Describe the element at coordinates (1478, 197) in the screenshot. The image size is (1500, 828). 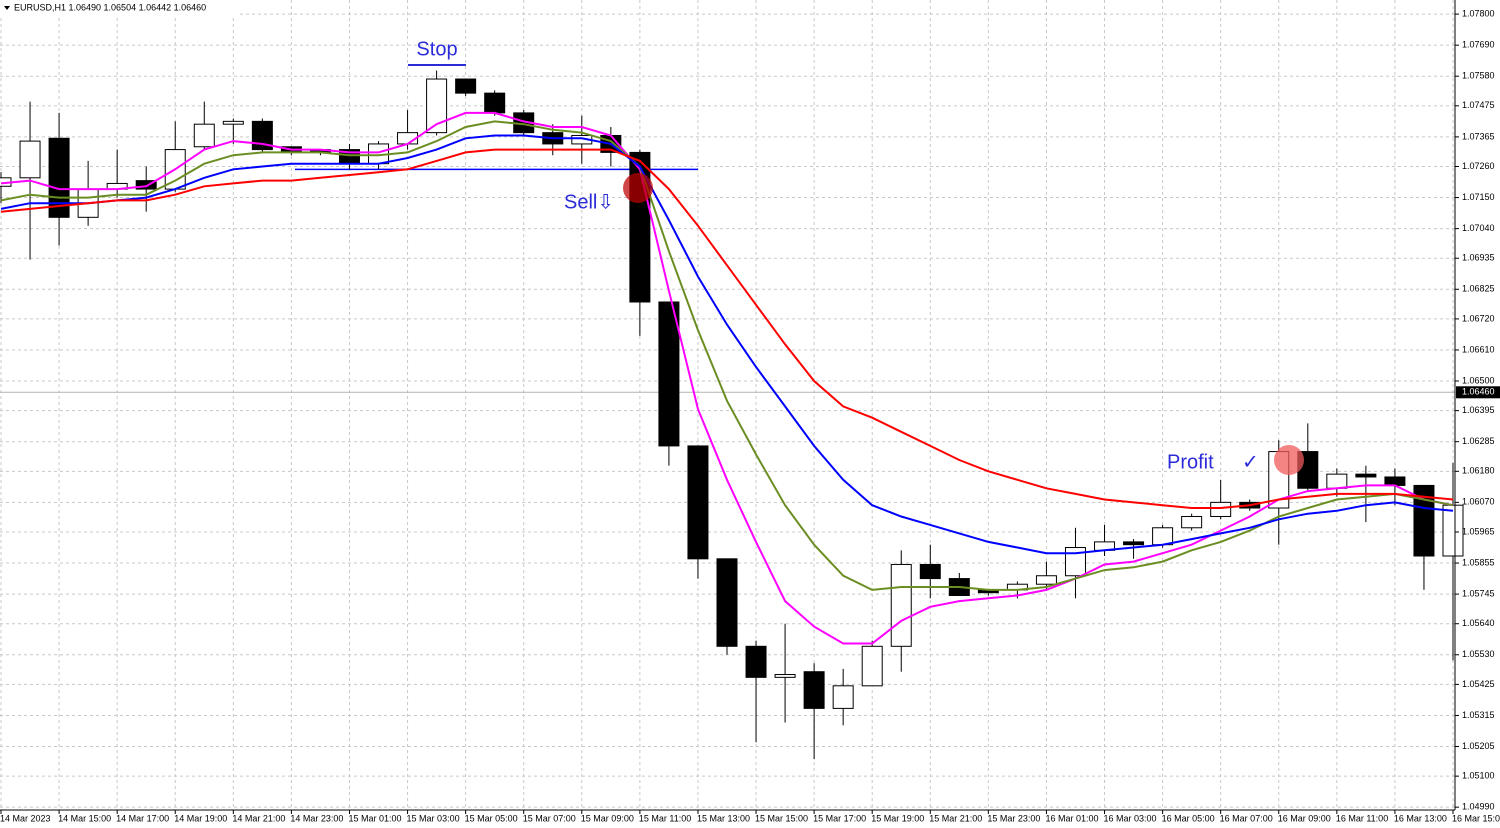
I see `y-tick-label: 1.07150` at that location.